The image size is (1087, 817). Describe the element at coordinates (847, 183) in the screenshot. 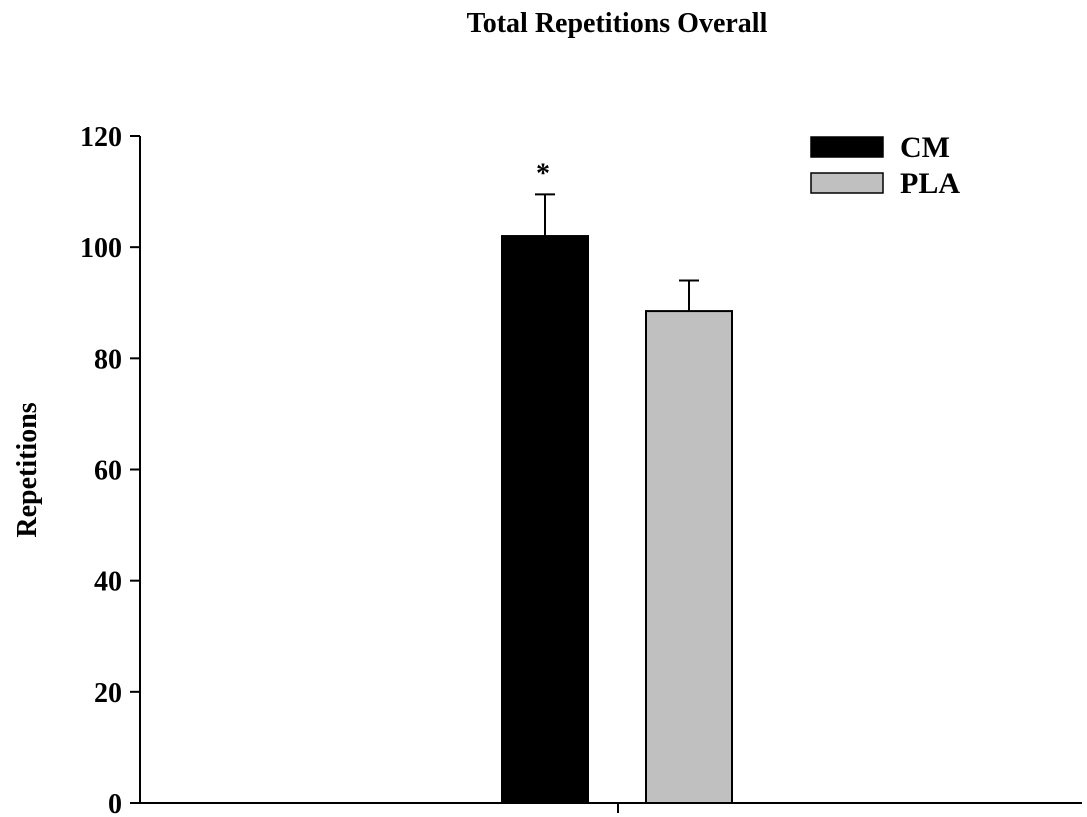

I see `legend-swatch-pla` at that location.